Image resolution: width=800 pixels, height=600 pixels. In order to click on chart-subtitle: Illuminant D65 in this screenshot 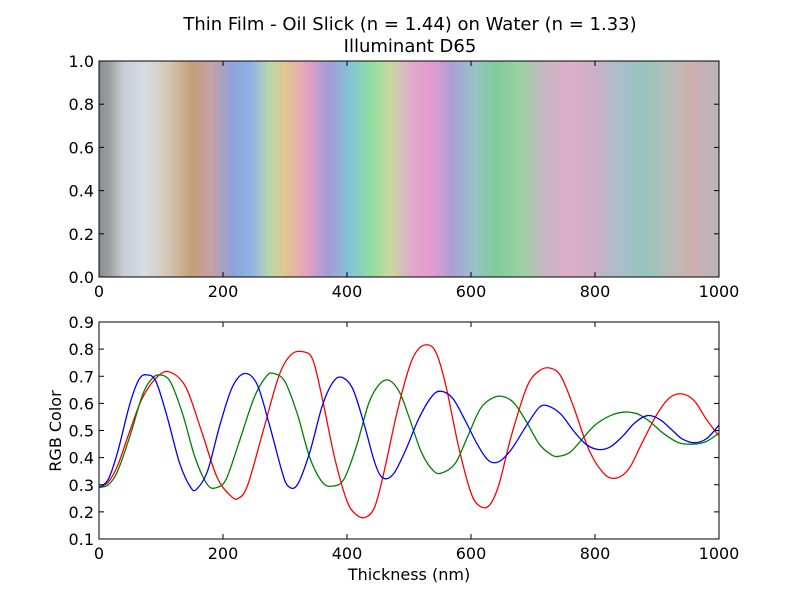, I will do `click(410, 46)`.